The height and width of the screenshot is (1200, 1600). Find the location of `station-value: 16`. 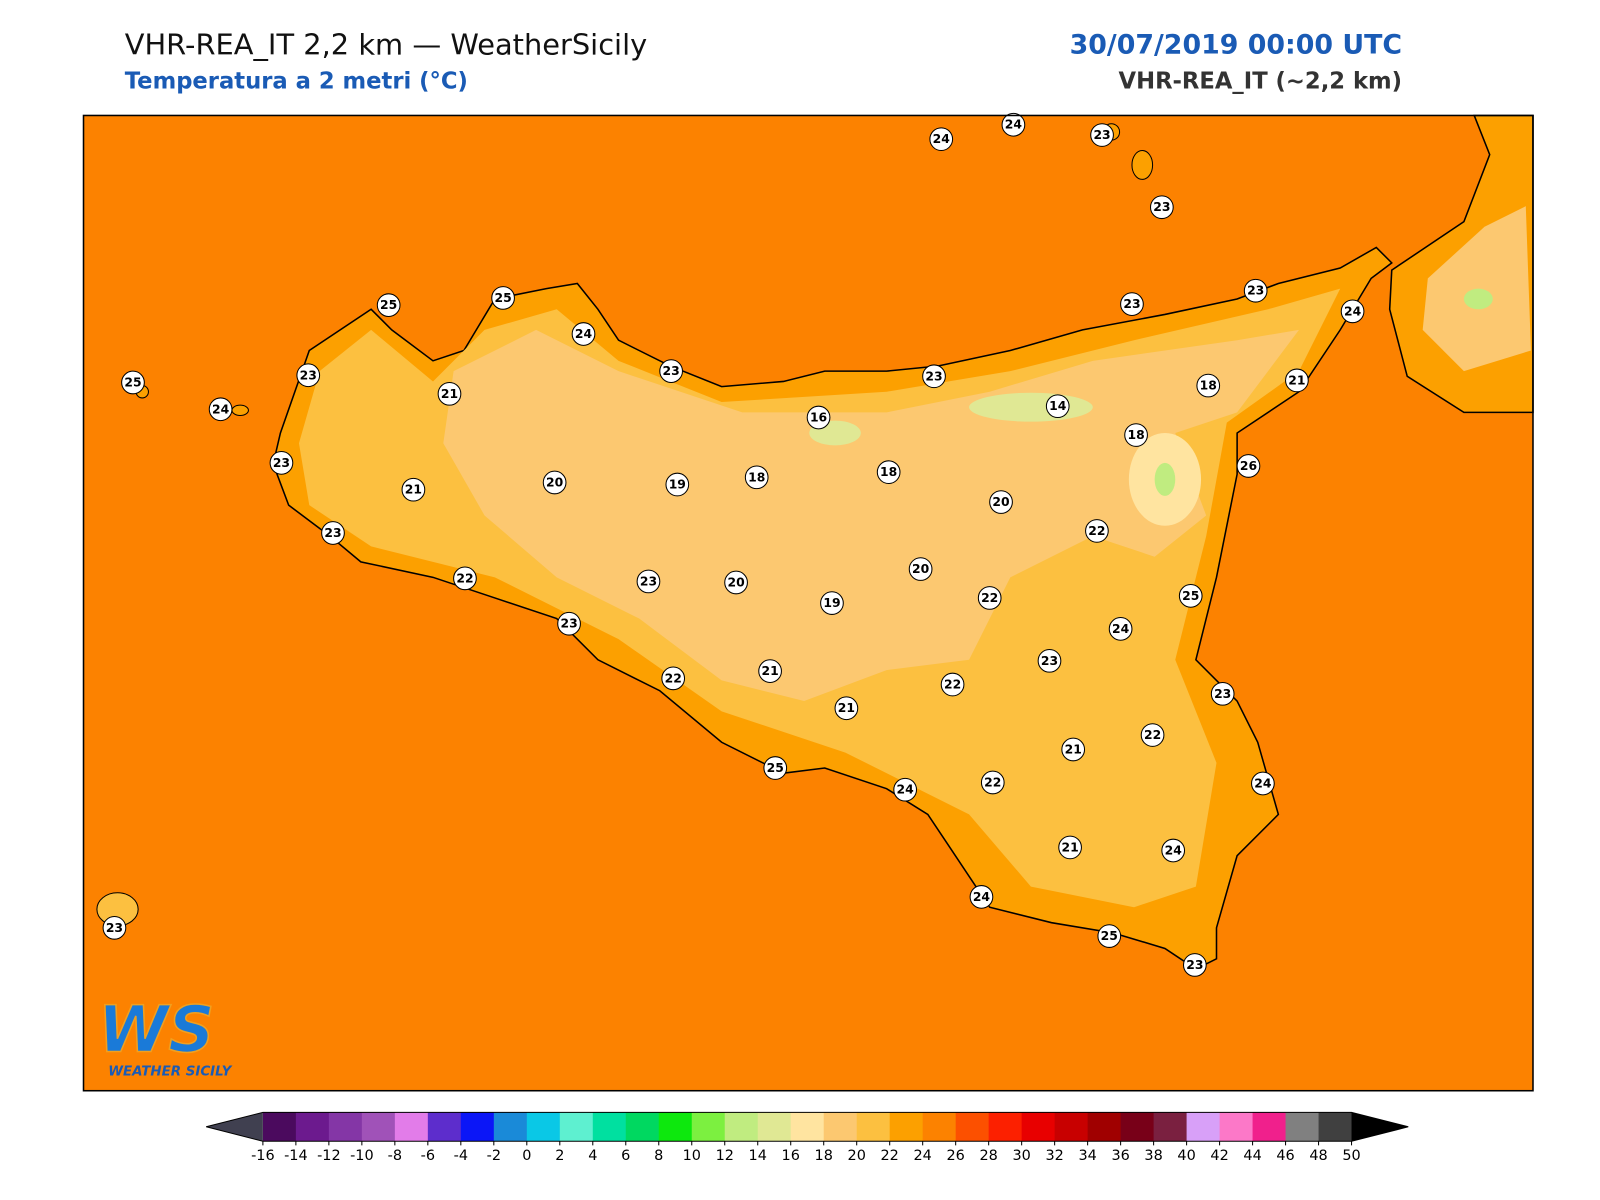

station-value: 16 is located at coordinates (818, 418).